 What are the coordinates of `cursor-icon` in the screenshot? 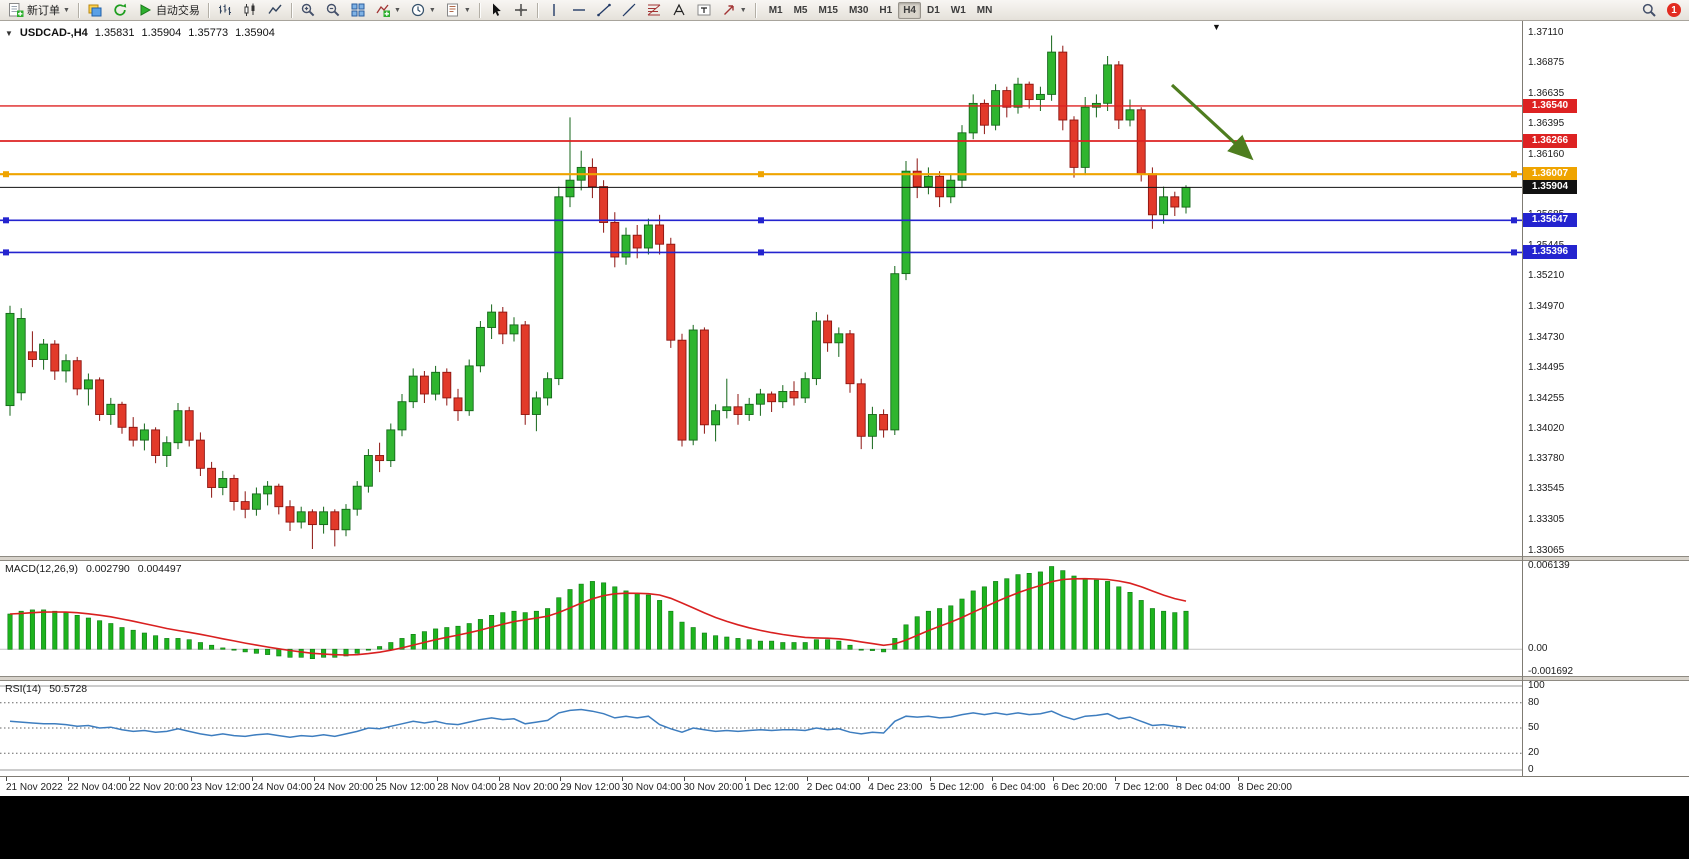 It's located at (496, 9).